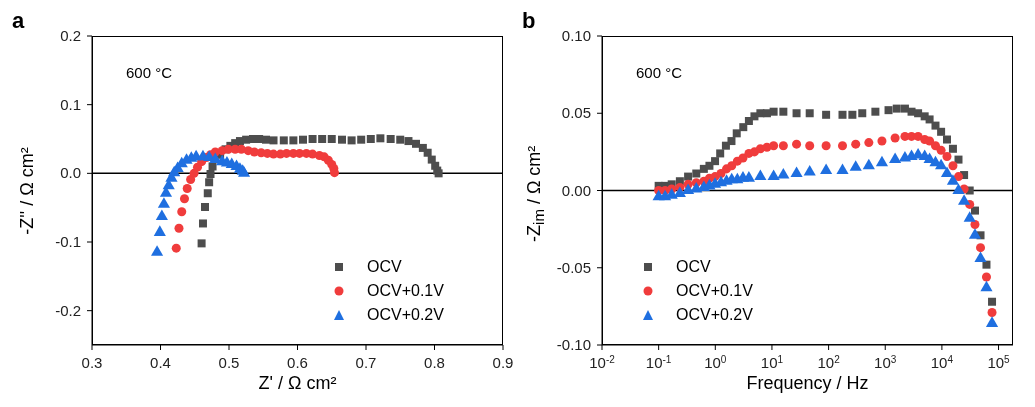 This screenshot has height=407, width=1035. Describe the element at coordinates (807, 383) in the screenshot. I see `x-axis-title: Frequency / Hz` at that location.